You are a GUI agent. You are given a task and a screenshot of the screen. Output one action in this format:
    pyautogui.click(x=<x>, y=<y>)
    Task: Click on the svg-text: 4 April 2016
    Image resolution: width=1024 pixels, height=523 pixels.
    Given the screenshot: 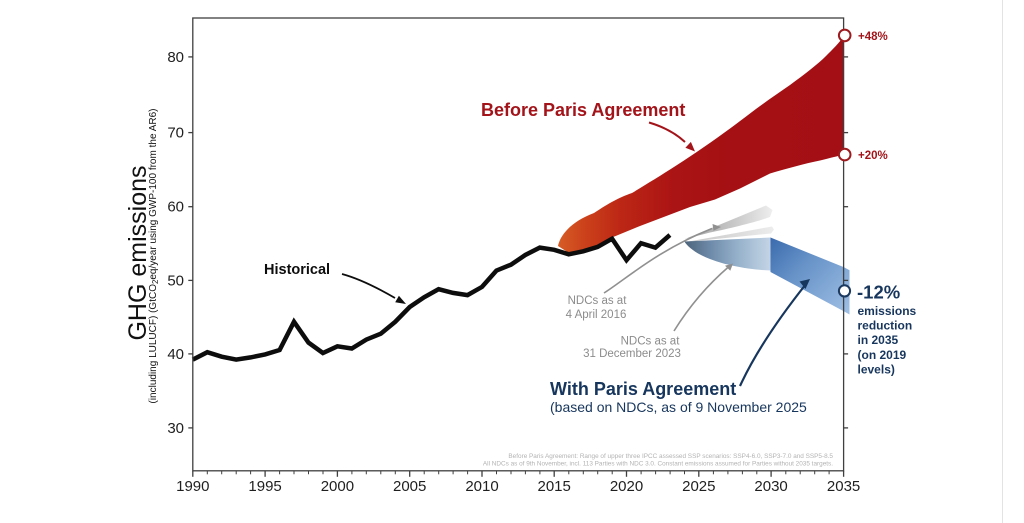 What is the action you would take?
    pyautogui.click(x=596, y=315)
    